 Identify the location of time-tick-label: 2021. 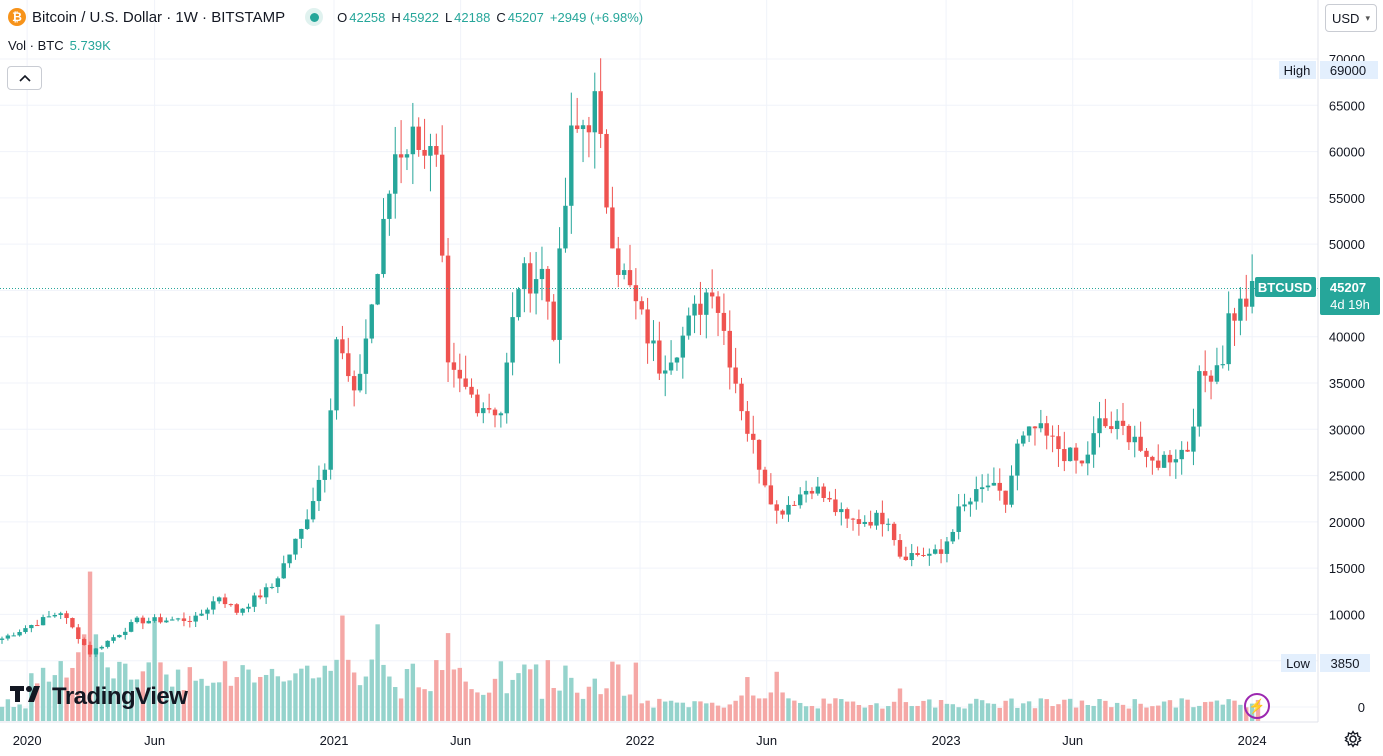
(334, 740).